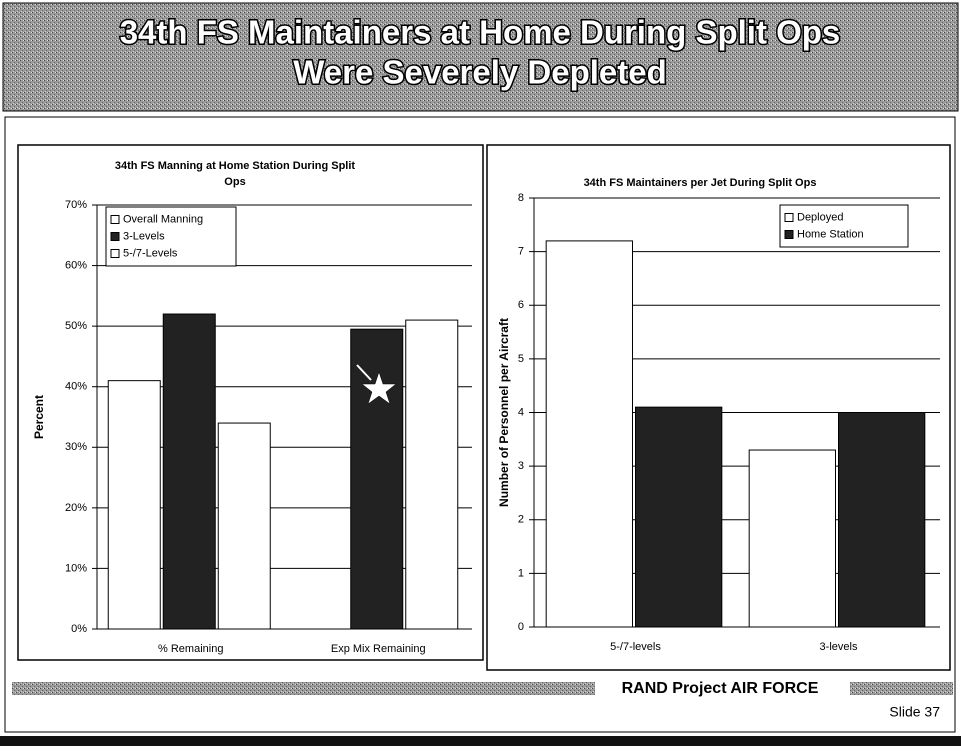 The height and width of the screenshot is (751, 961). Describe the element at coordinates (820, 217) in the screenshot. I see `legend-label: Deployed` at that location.